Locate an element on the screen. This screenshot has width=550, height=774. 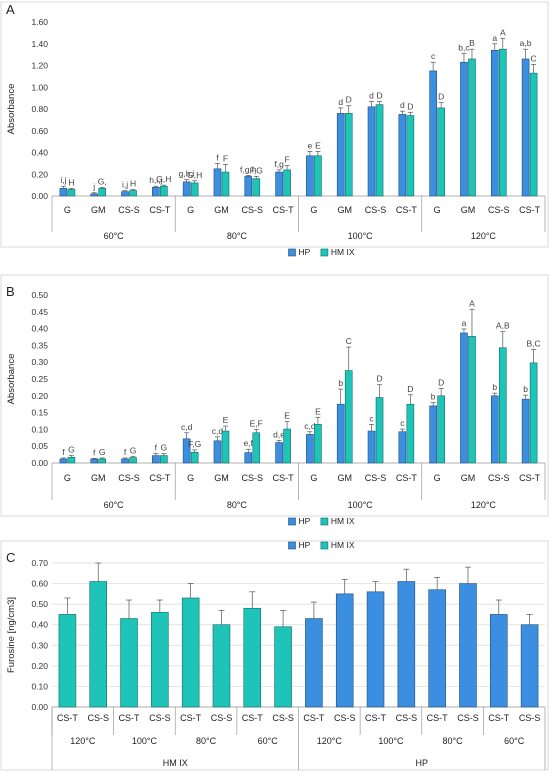
significance-letter: B is located at coordinates (472, 43).